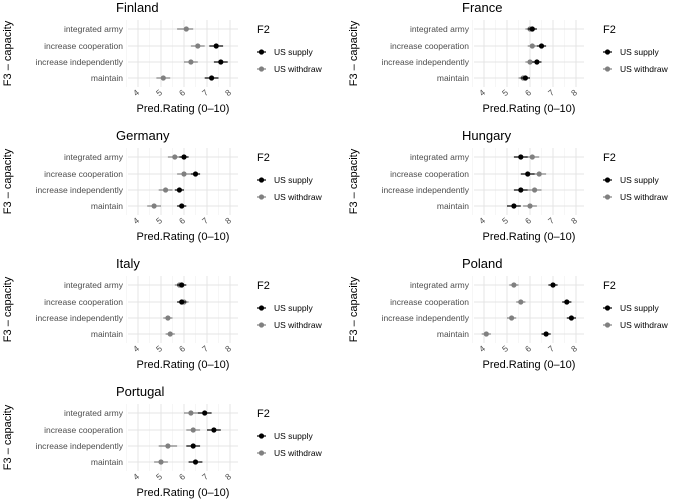 The width and height of the screenshot is (692, 501). I want to click on facet-title-poland: Poland, so click(482, 263).